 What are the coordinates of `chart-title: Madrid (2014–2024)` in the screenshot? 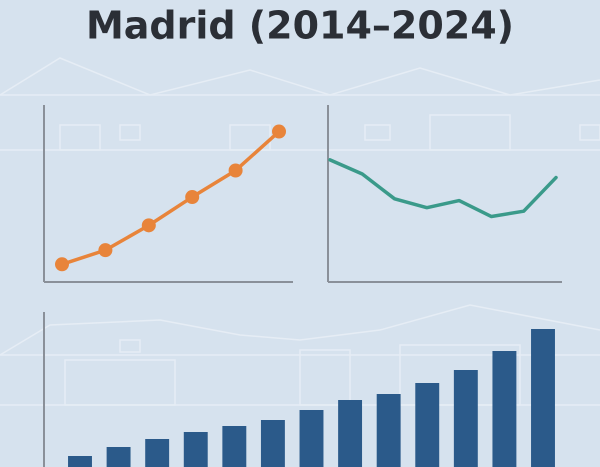 It's located at (300, 26).